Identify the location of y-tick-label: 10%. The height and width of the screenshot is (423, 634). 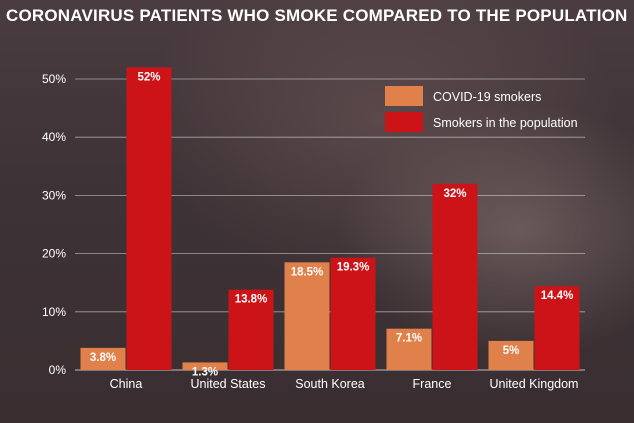
(54, 312).